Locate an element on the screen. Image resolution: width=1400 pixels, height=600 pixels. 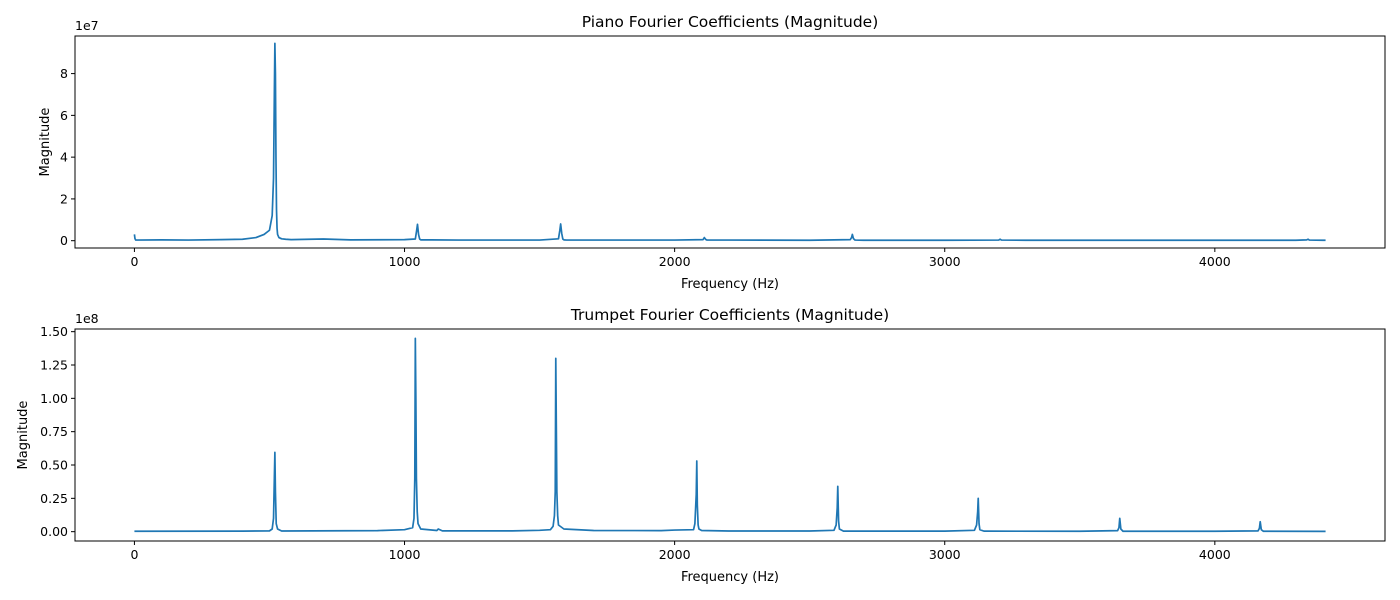
y-tick-label: 0.75 is located at coordinates (54, 431).